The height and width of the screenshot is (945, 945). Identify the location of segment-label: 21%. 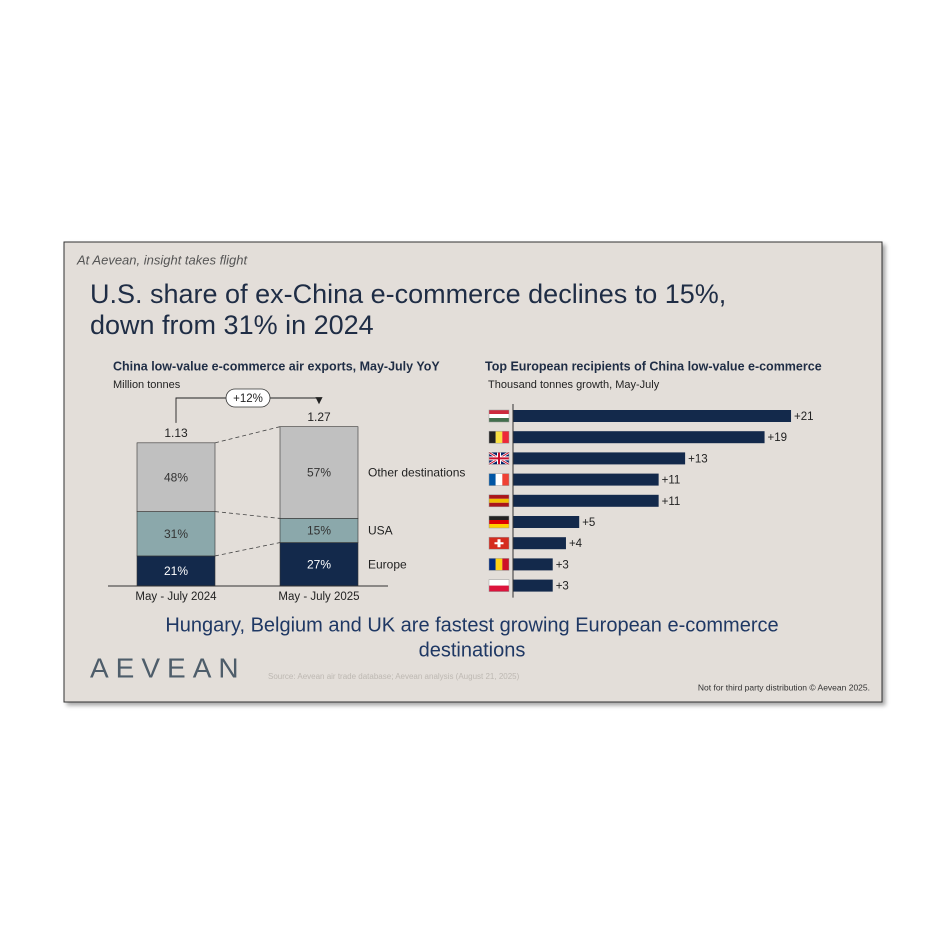
(176, 571).